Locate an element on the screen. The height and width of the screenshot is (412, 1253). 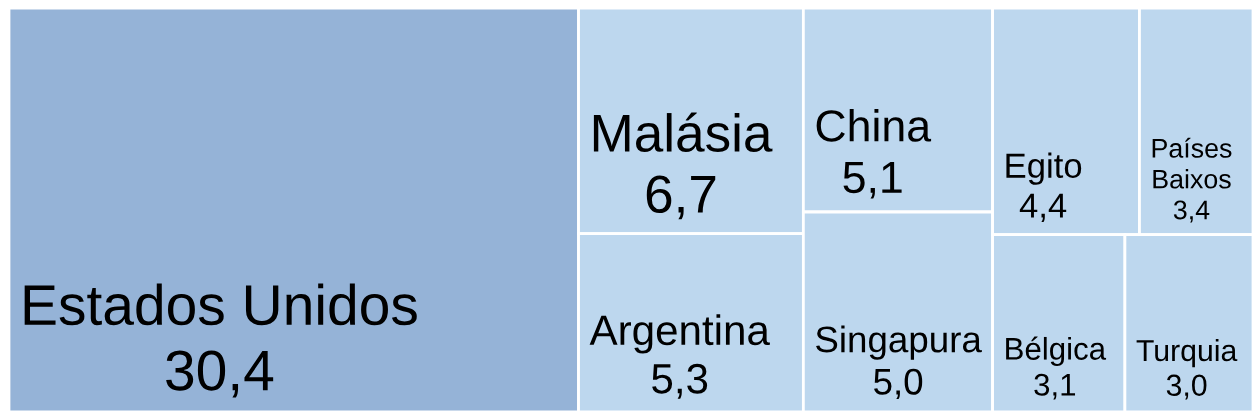
data-label: 3,0 is located at coordinates (1186, 387).